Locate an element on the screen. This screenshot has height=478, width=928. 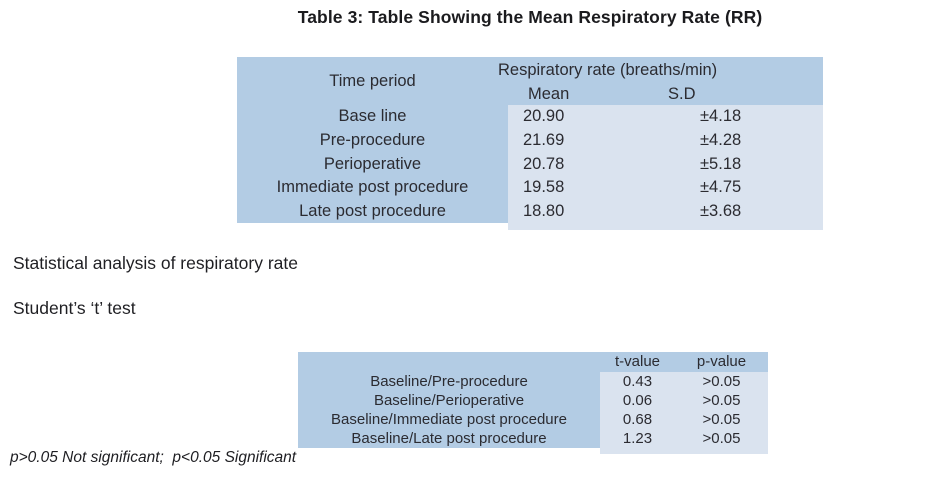
mean-cell: 21.69 is located at coordinates (581, 140).